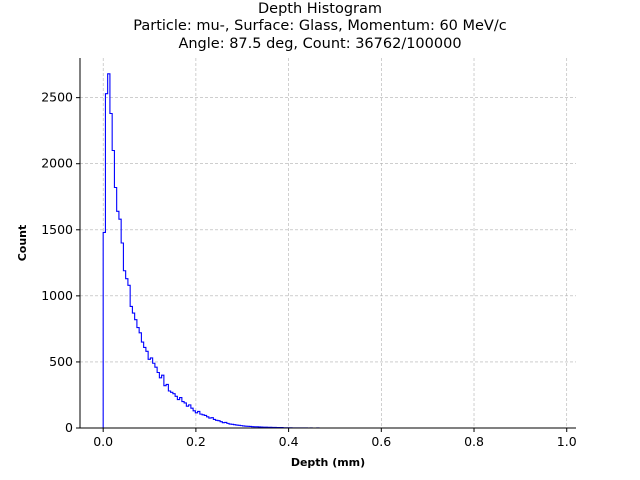 The height and width of the screenshot is (480, 640). Describe the element at coordinates (61, 361) in the screenshot. I see `y-tick-label: 500` at that location.